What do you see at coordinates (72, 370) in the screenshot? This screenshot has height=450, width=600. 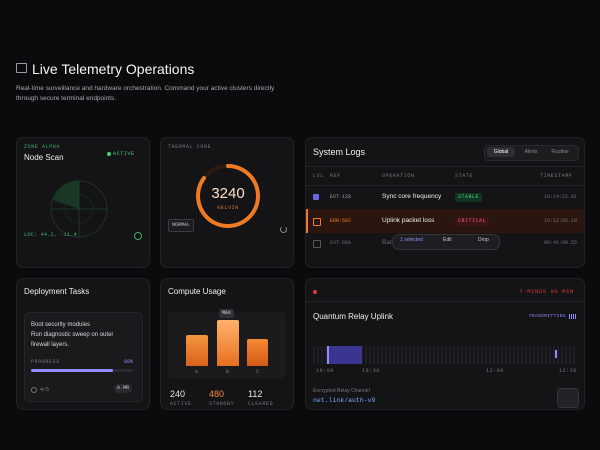 I see `progress-fill` at bounding box center [72, 370].